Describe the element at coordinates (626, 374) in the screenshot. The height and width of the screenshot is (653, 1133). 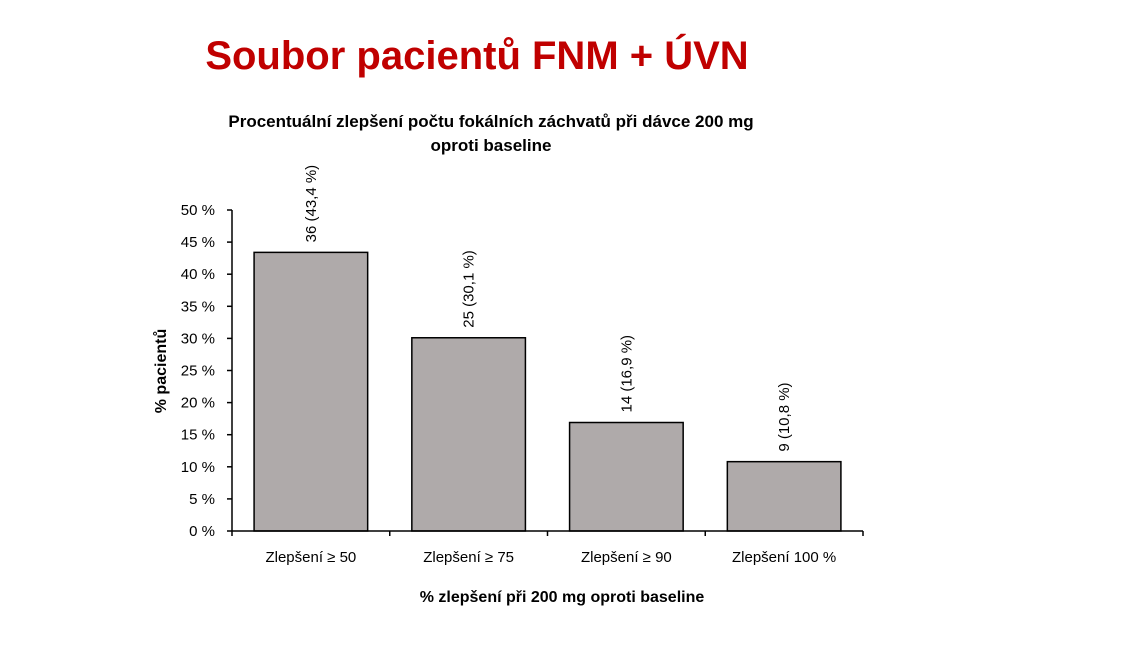
I see `data-label: 14 (16,9 %)` at that location.